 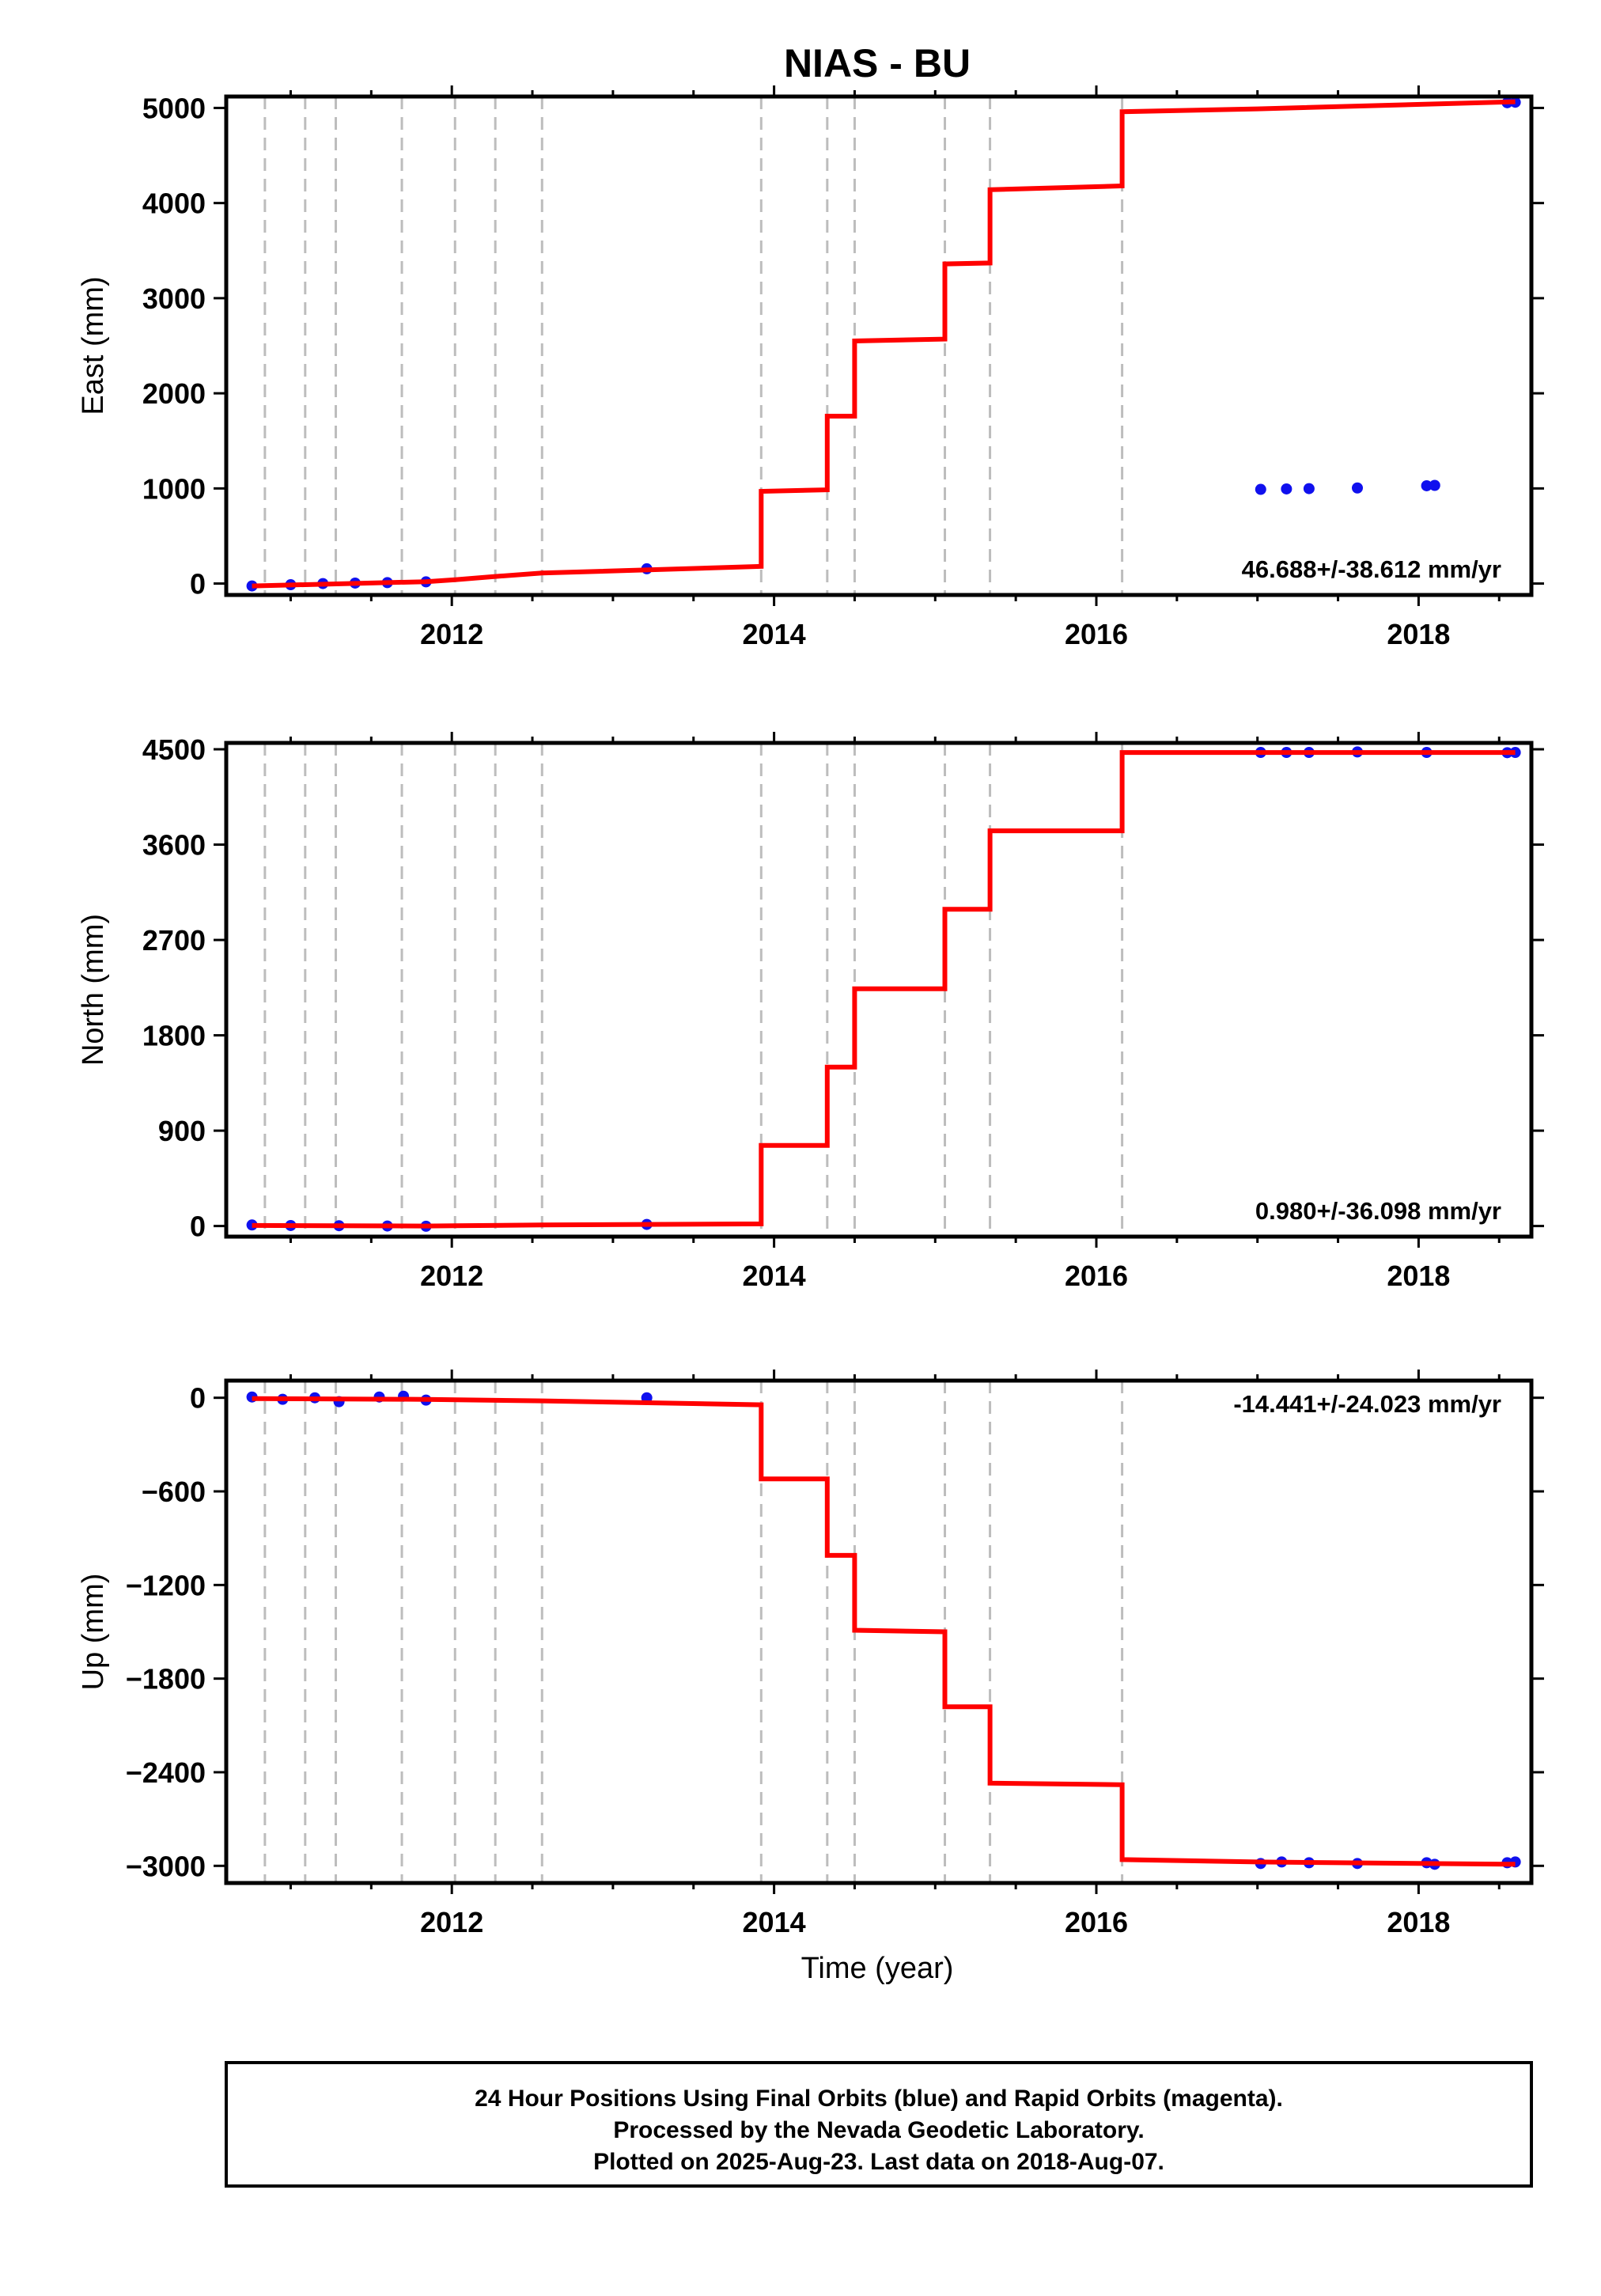 What do you see at coordinates (452, 634) in the screenshot?
I see `east-x-tick-label: 2012` at bounding box center [452, 634].